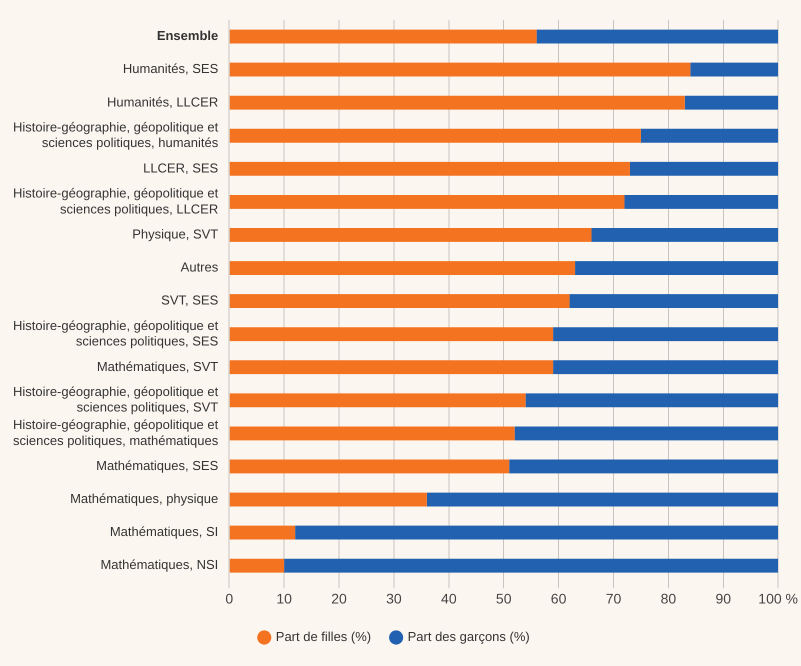  Describe the element at coordinates (115, 333) in the screenshot. I see `y-tick-label: Histoire-géographie, géopolitique et sciences politiques, SES` at that location.